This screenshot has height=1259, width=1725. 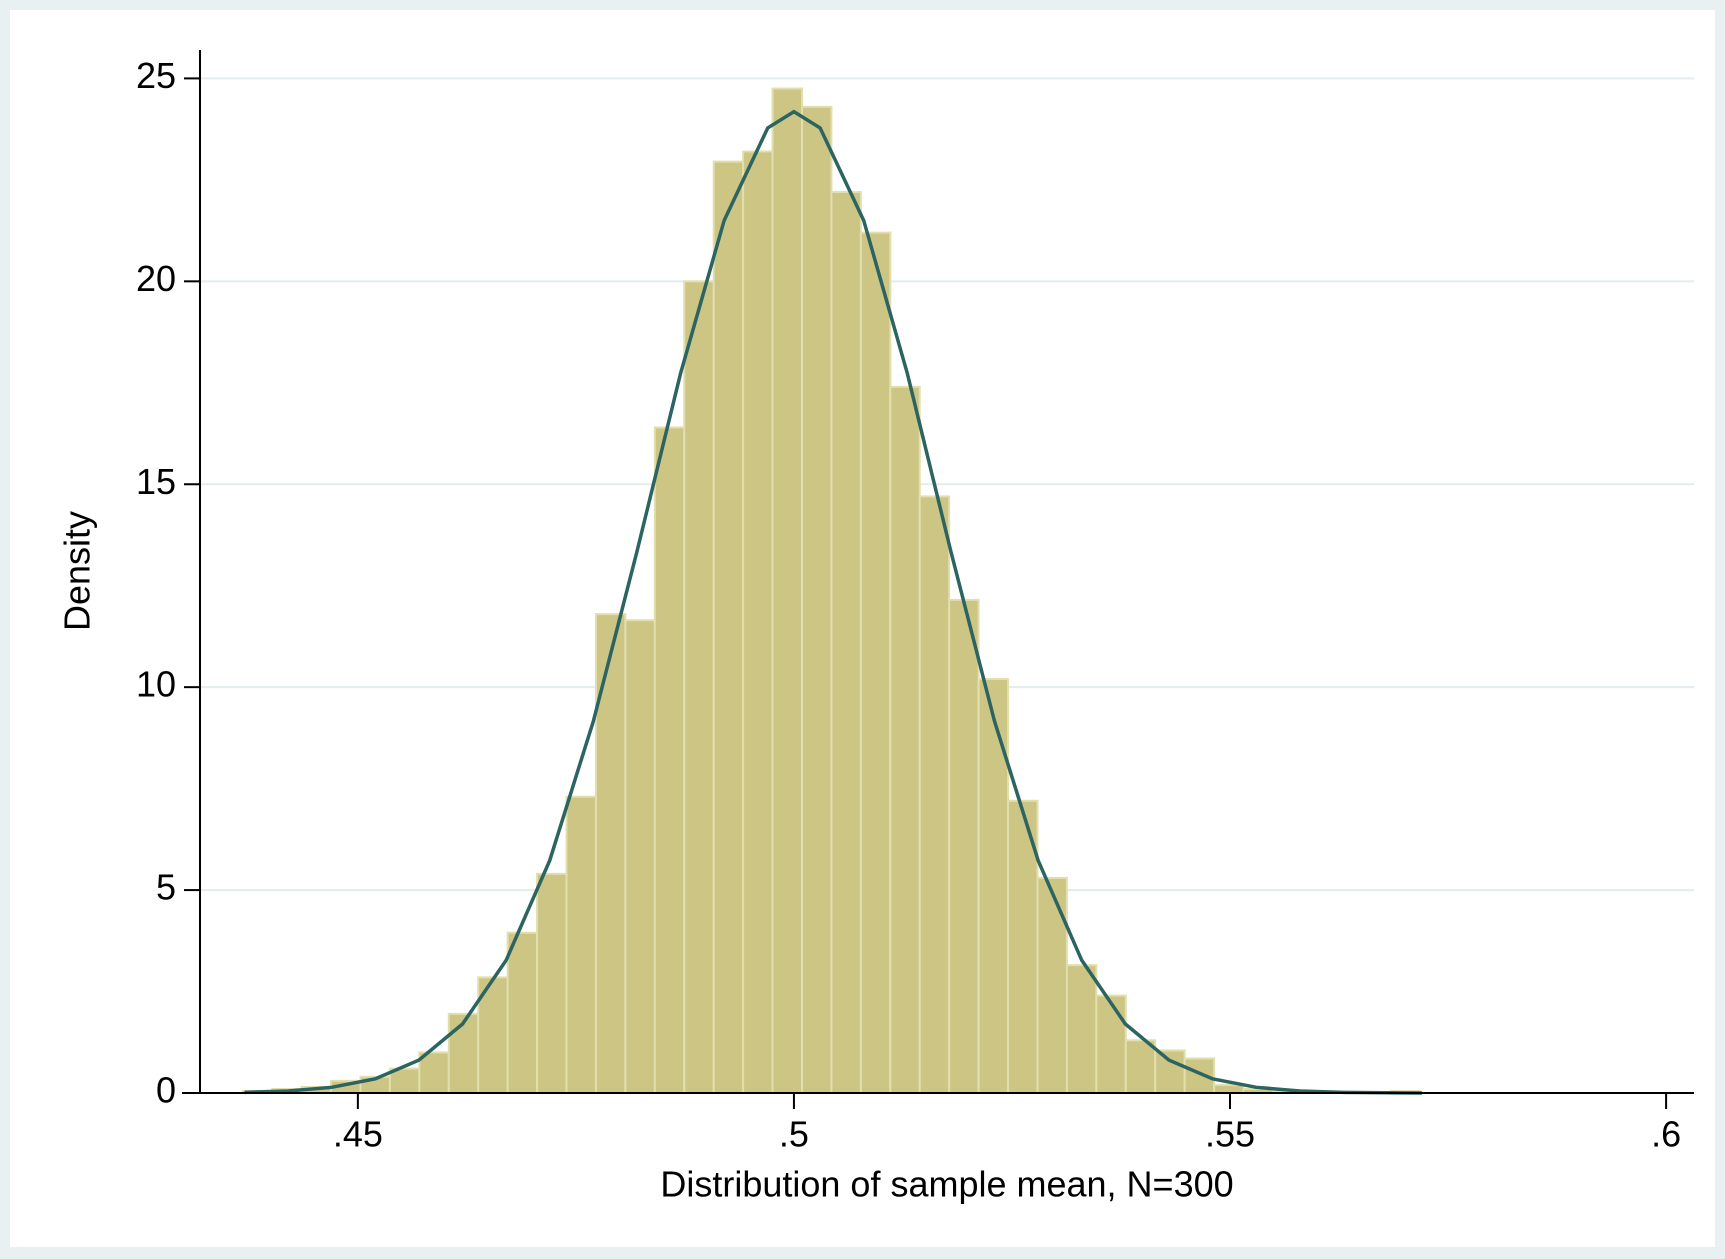 What do you see at coordinates (946, 1184) in the screenshot?
I see `x-axis-title: Distribution of sample mean, N=300` at bounding box center [946, 1184].